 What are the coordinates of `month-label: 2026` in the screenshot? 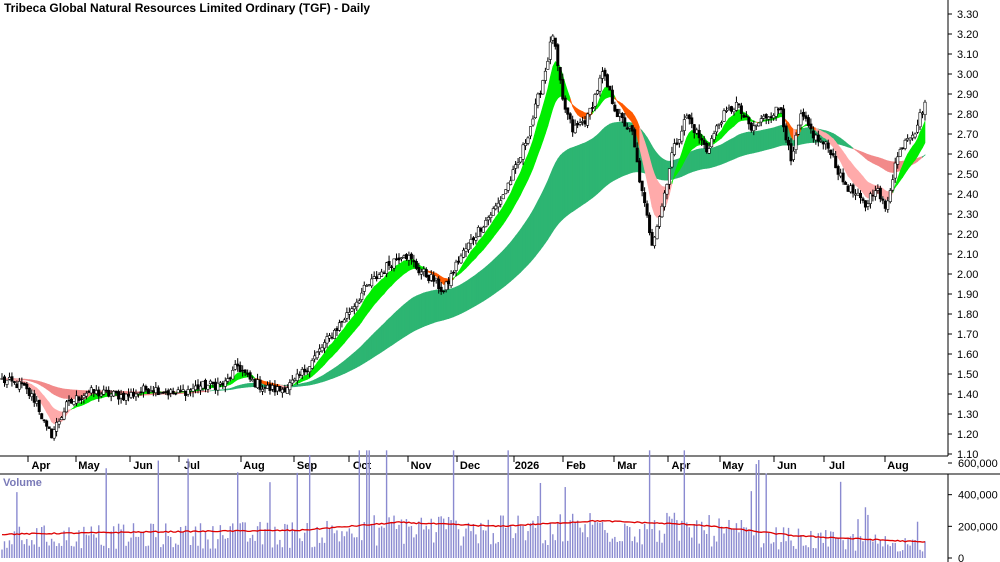 It's located at (527, 466).